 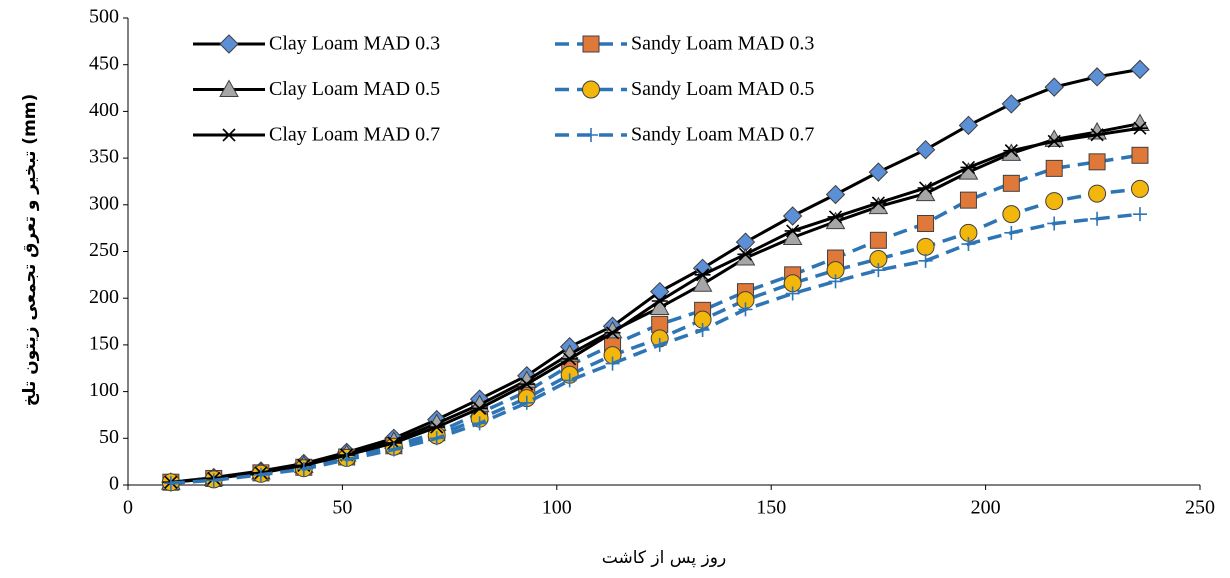 What do you see at coordinates (104, 17) in the screenshot?
I see `y-tick-label: 500` at bounding box center [104, 17].